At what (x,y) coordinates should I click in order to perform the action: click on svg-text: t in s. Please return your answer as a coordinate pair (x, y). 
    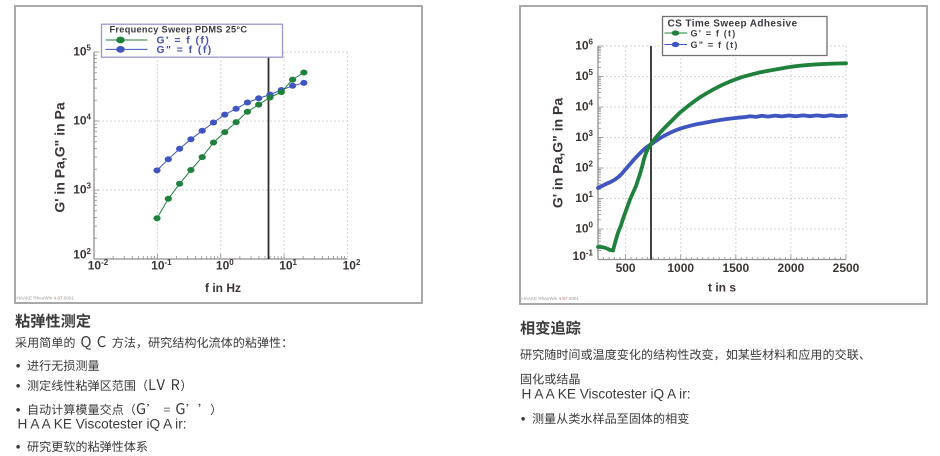
    Looking at the image, I should click on (722, 288).